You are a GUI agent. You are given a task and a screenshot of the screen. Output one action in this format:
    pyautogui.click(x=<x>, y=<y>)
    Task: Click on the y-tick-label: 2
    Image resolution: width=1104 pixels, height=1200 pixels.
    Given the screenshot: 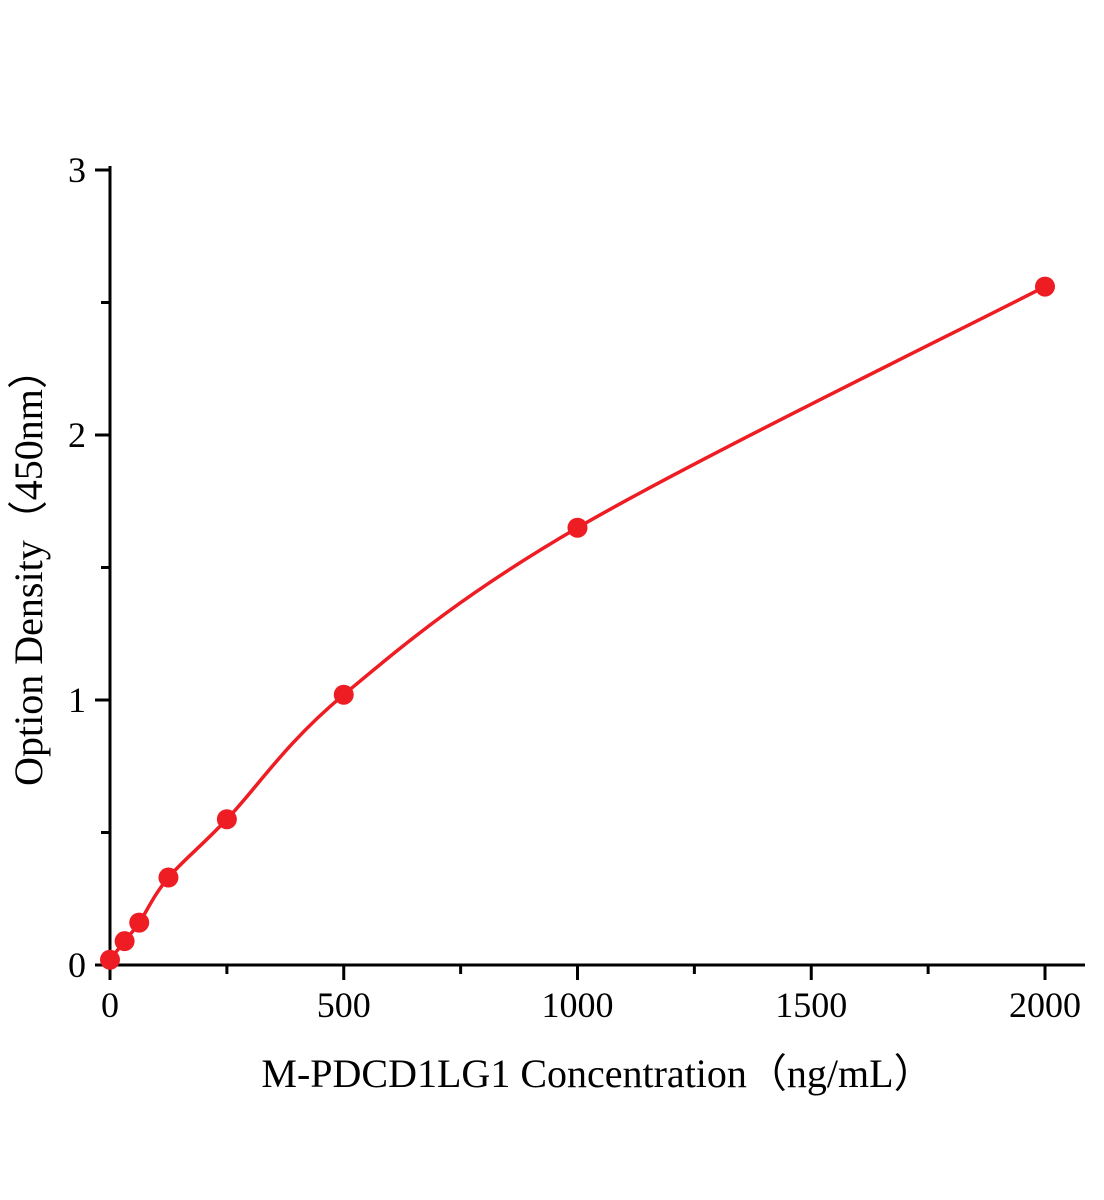 What is the action you would take?
    pyautogui.click(x=77, y=435)
    